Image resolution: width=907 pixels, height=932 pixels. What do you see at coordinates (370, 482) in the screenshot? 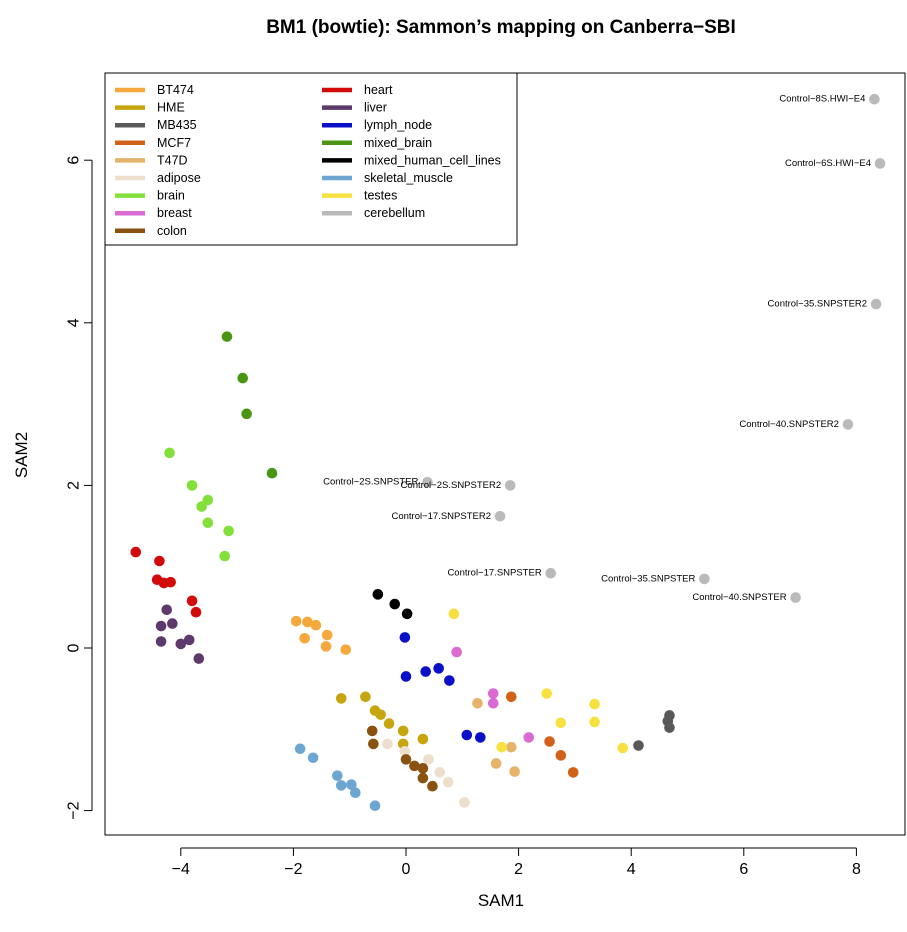
I see `point-label: Control−2S.SNPSTER` at bounding box center [370, 482].